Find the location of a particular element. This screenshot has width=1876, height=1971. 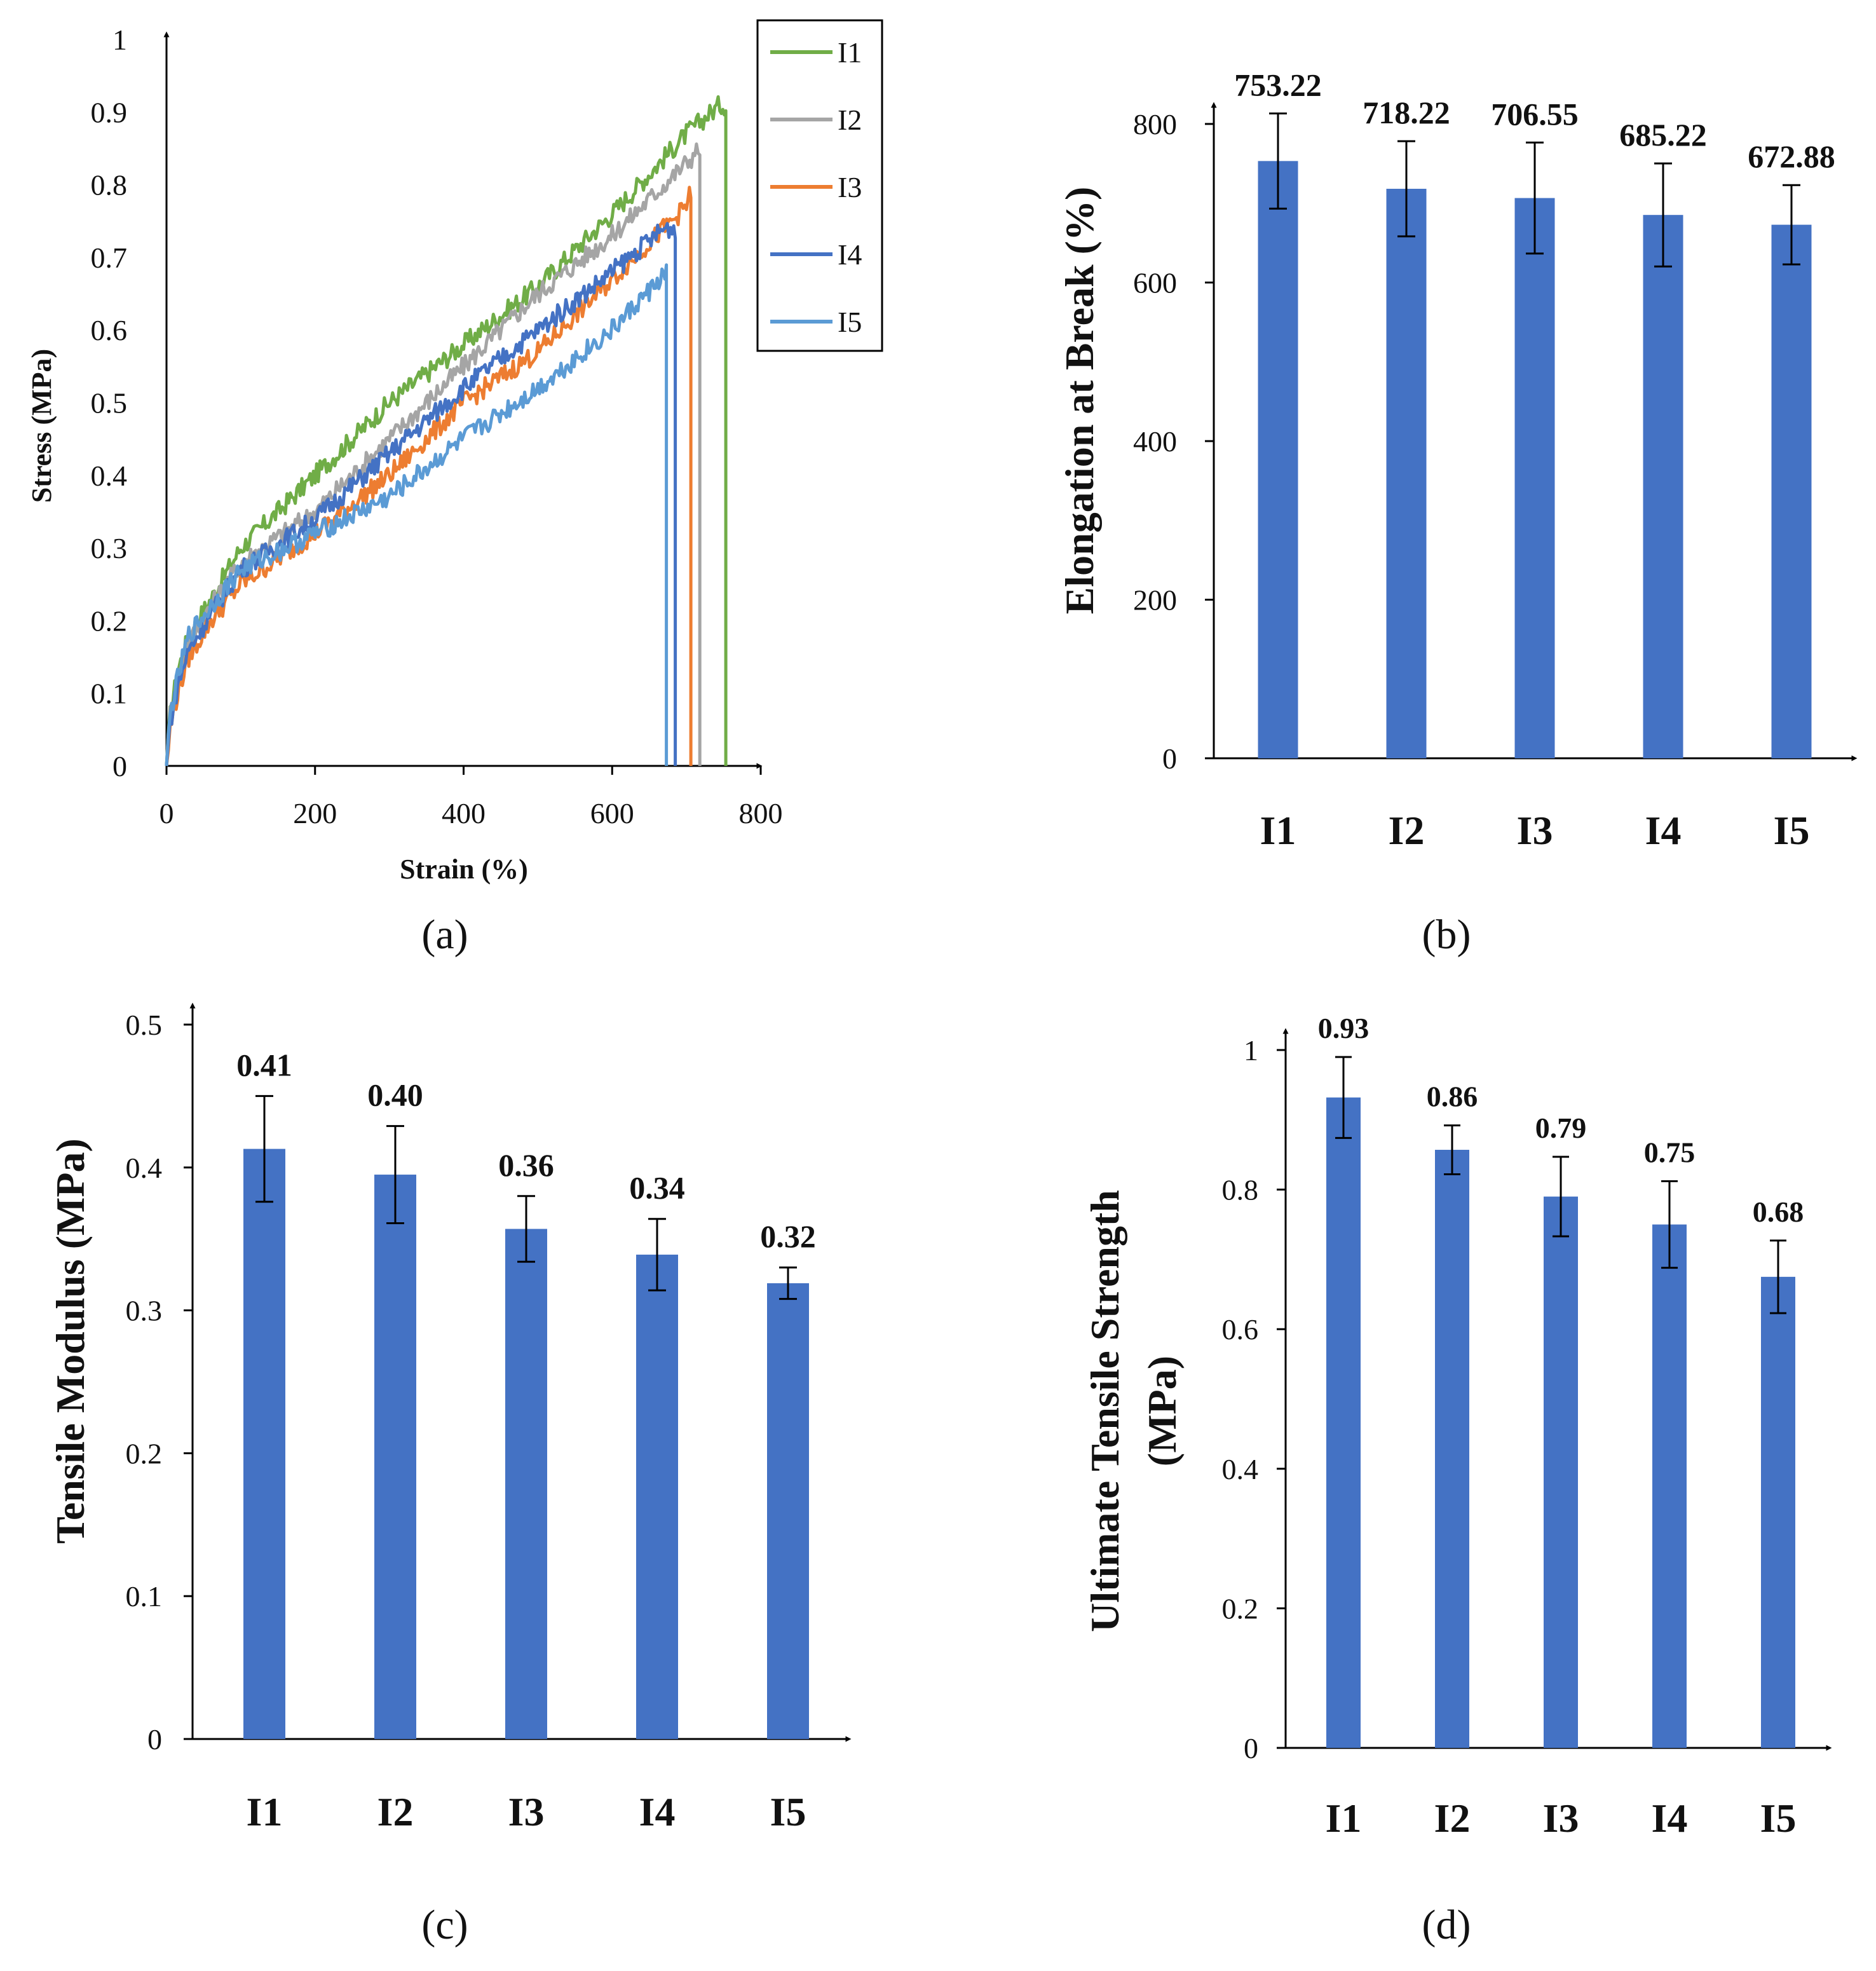

a-ytick-label: 0.1 is located at coordinates (109, 694).